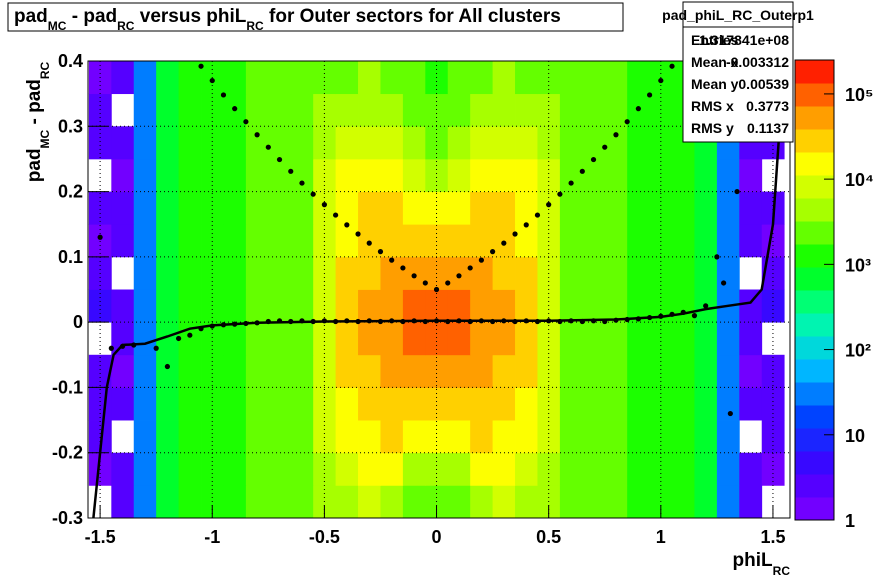 The width and height of the screenshot is (878, 578). I want to click on stats-value: 0.3773, so click(767, 106).